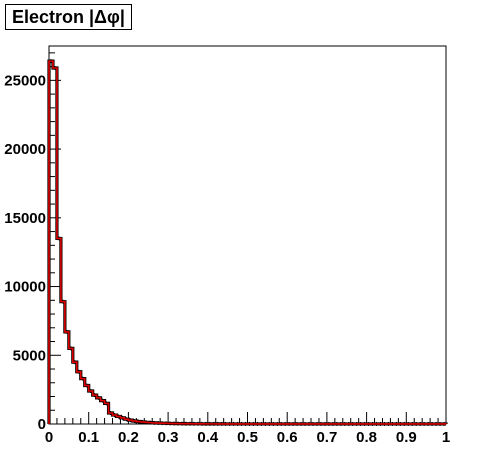 This screenshot has height=472, width=496. I want to click on x-tick-label: 0, so click(49, 437).